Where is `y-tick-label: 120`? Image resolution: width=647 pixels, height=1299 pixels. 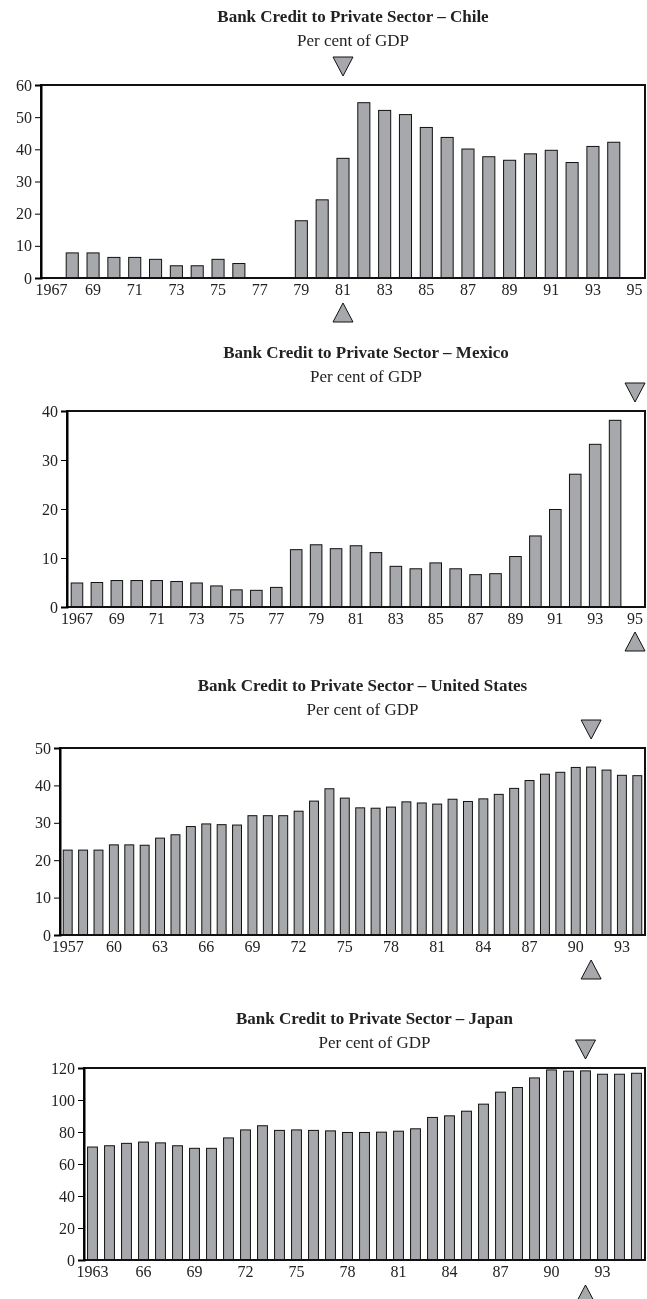 y-tick-label: 120 is located at coordinates (63, 1068).